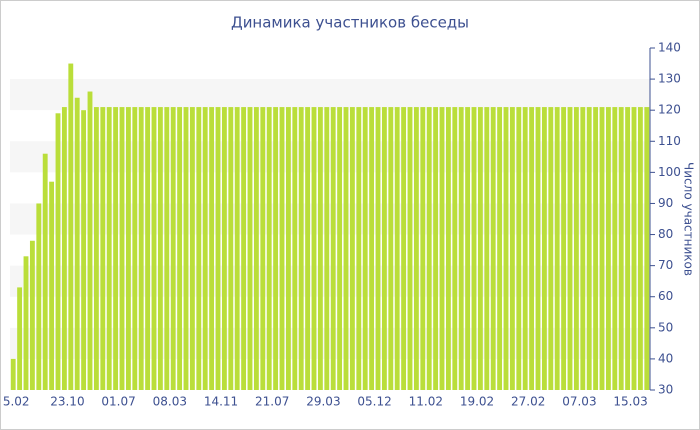  What do you see at coordinates (669, 110) in the screenshot?
I see `y-tick-label: 120` at bounding box center [669, 110].